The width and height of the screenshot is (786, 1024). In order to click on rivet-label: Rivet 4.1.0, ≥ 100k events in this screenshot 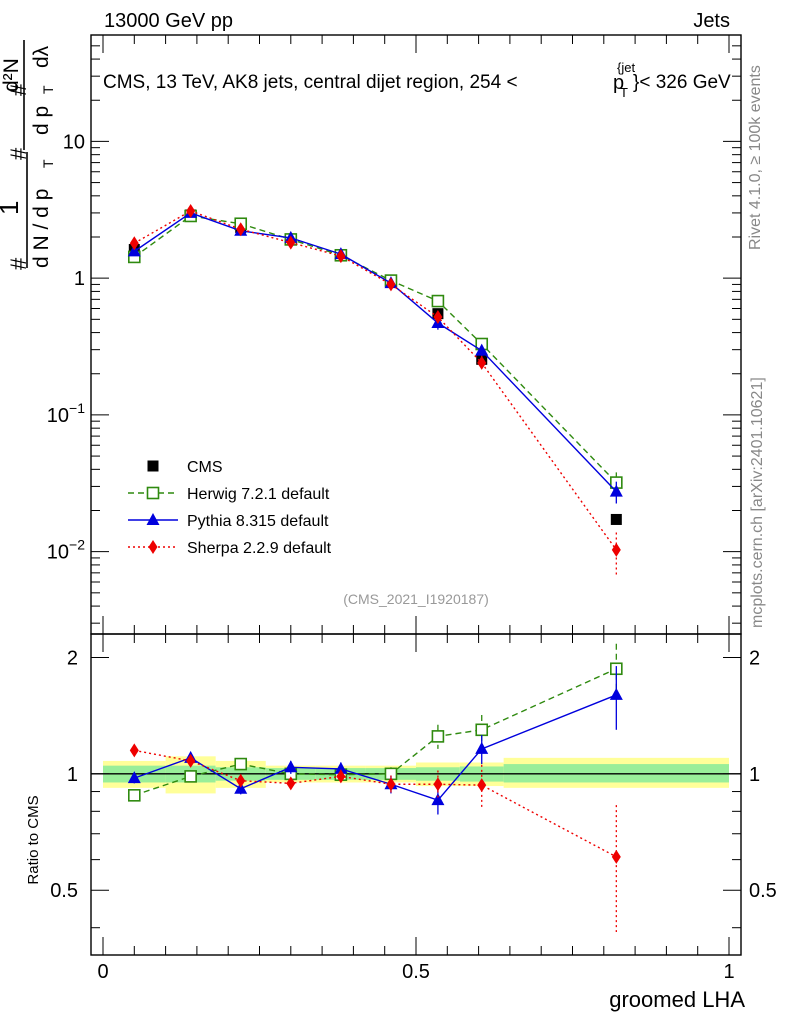, I will do `click(755, 157)`.